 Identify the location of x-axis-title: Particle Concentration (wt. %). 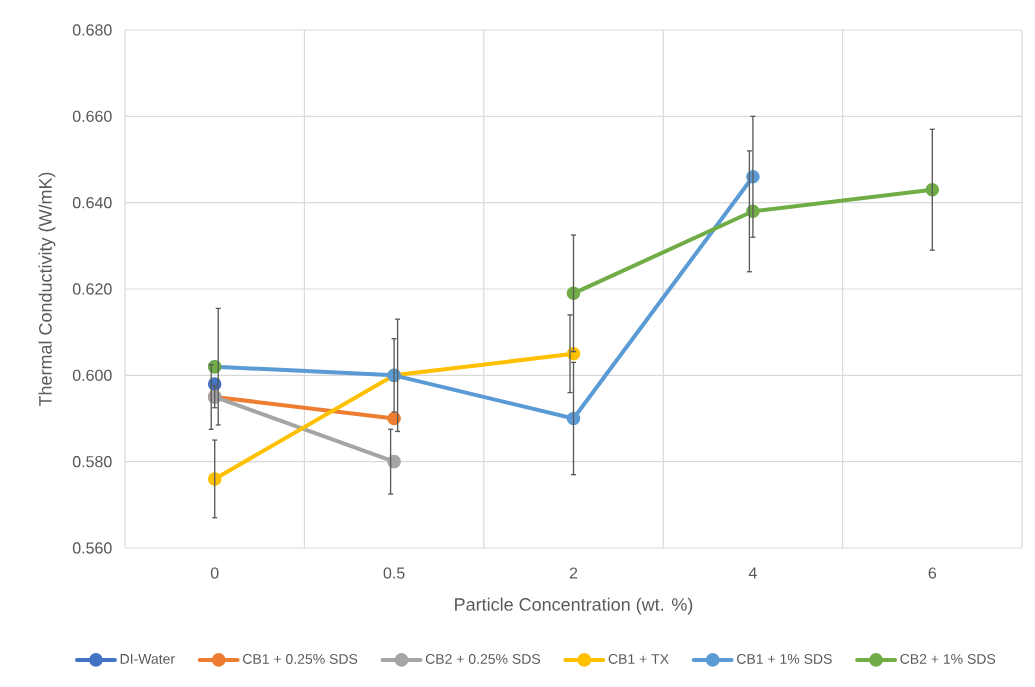
(574, 606).